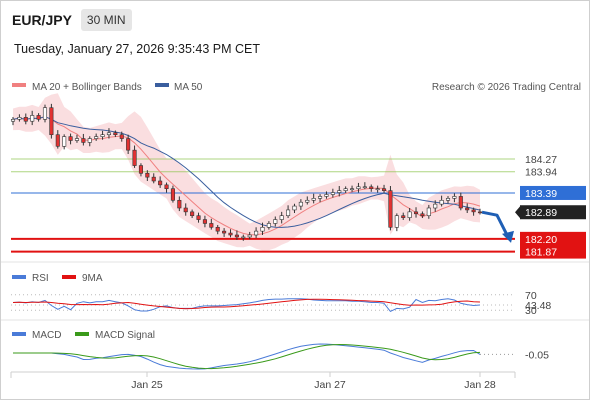 Image resolution: width=590 pixels, height=400 pixels. Describe the element at coordinates (188, 87) in the screenshot. I see `legend-ma50: MA 50` at that location.